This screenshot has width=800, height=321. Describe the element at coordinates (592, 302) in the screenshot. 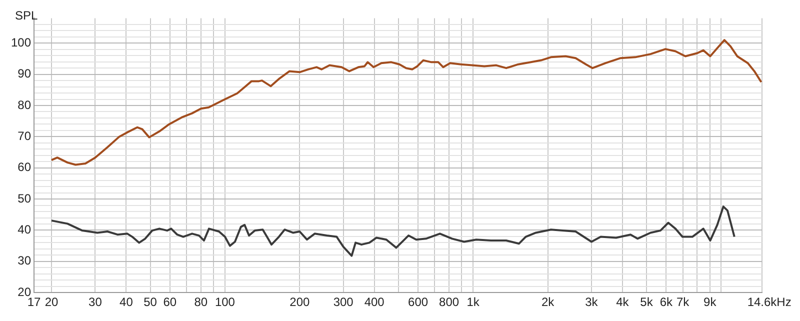

I see `x-tick-label: 3k` at that location.